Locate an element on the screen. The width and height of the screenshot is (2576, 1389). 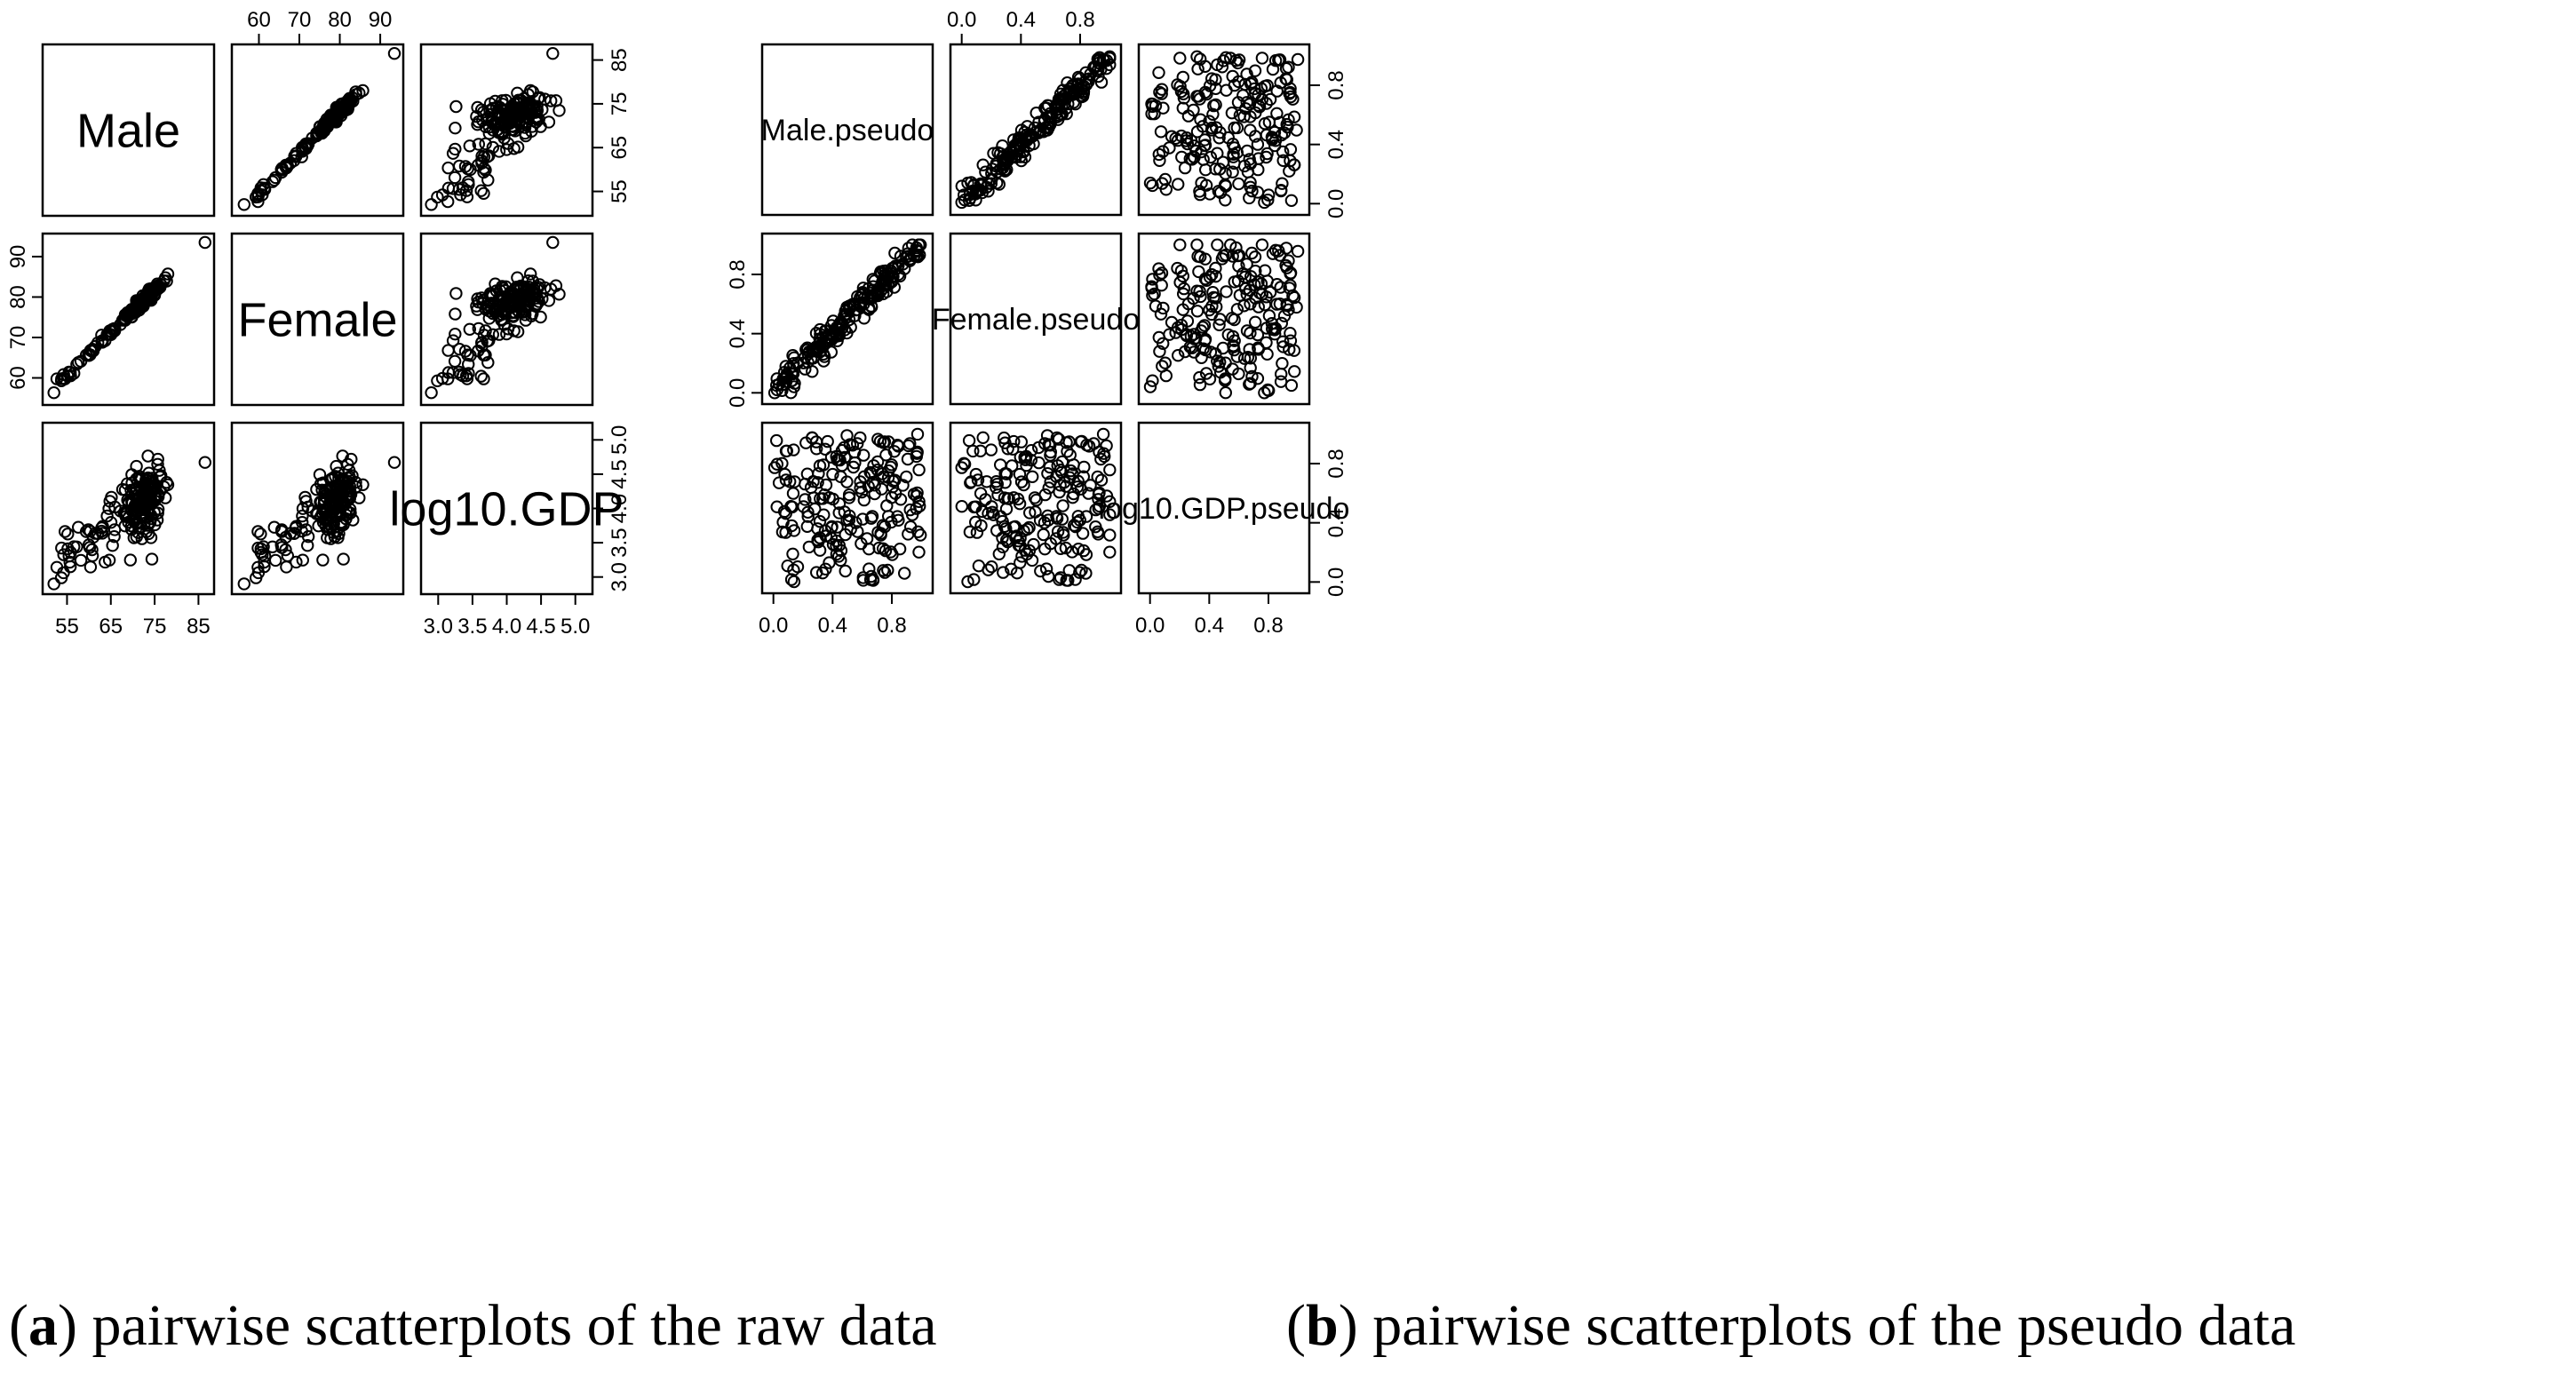
x-axis-top-Female: 60 70 80 90 is located at coordinates (319, 26).